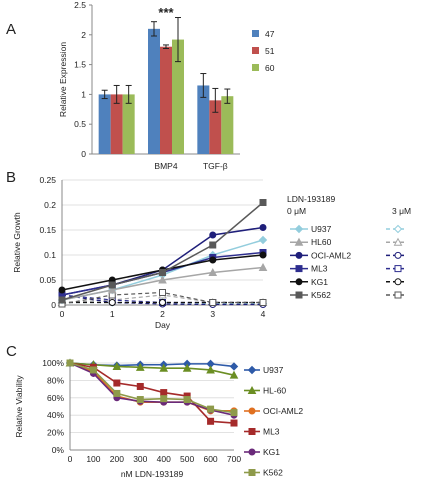  What do you see at coordinates (165, 166) in the screenshot?
I see `x-tick-label: BMP4` at bounding box center [165, 166].